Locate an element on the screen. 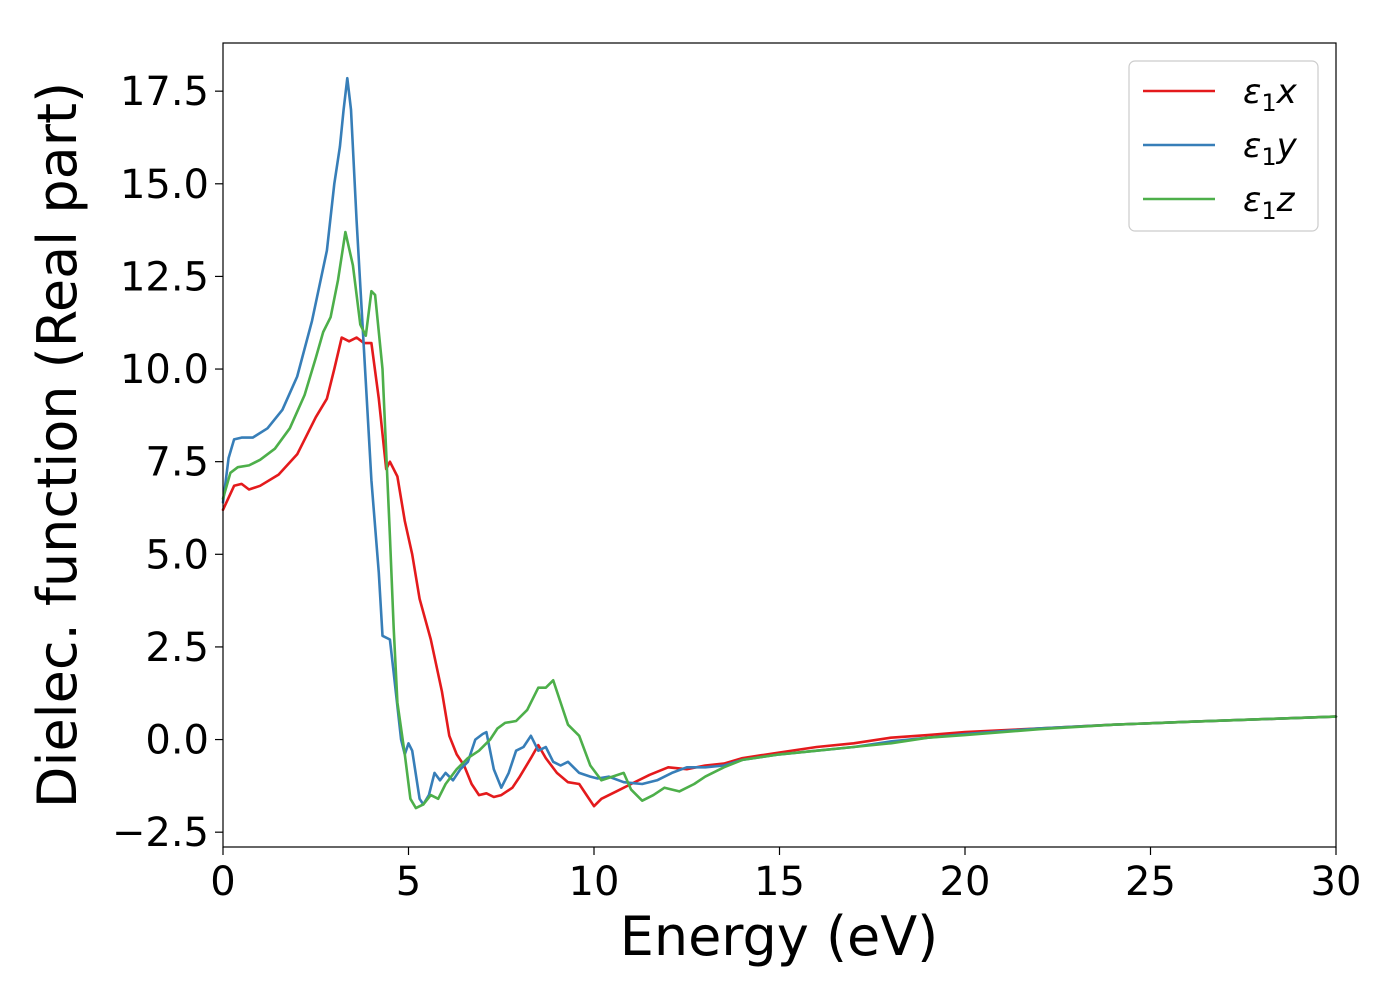  y-tick-label: 5.0 is located at coordinates (177, 555).